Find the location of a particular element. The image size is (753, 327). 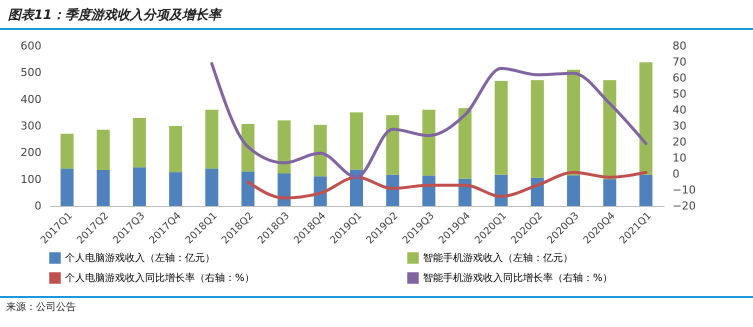

y-tick-label: 200 is located at coordinates (31, 153).